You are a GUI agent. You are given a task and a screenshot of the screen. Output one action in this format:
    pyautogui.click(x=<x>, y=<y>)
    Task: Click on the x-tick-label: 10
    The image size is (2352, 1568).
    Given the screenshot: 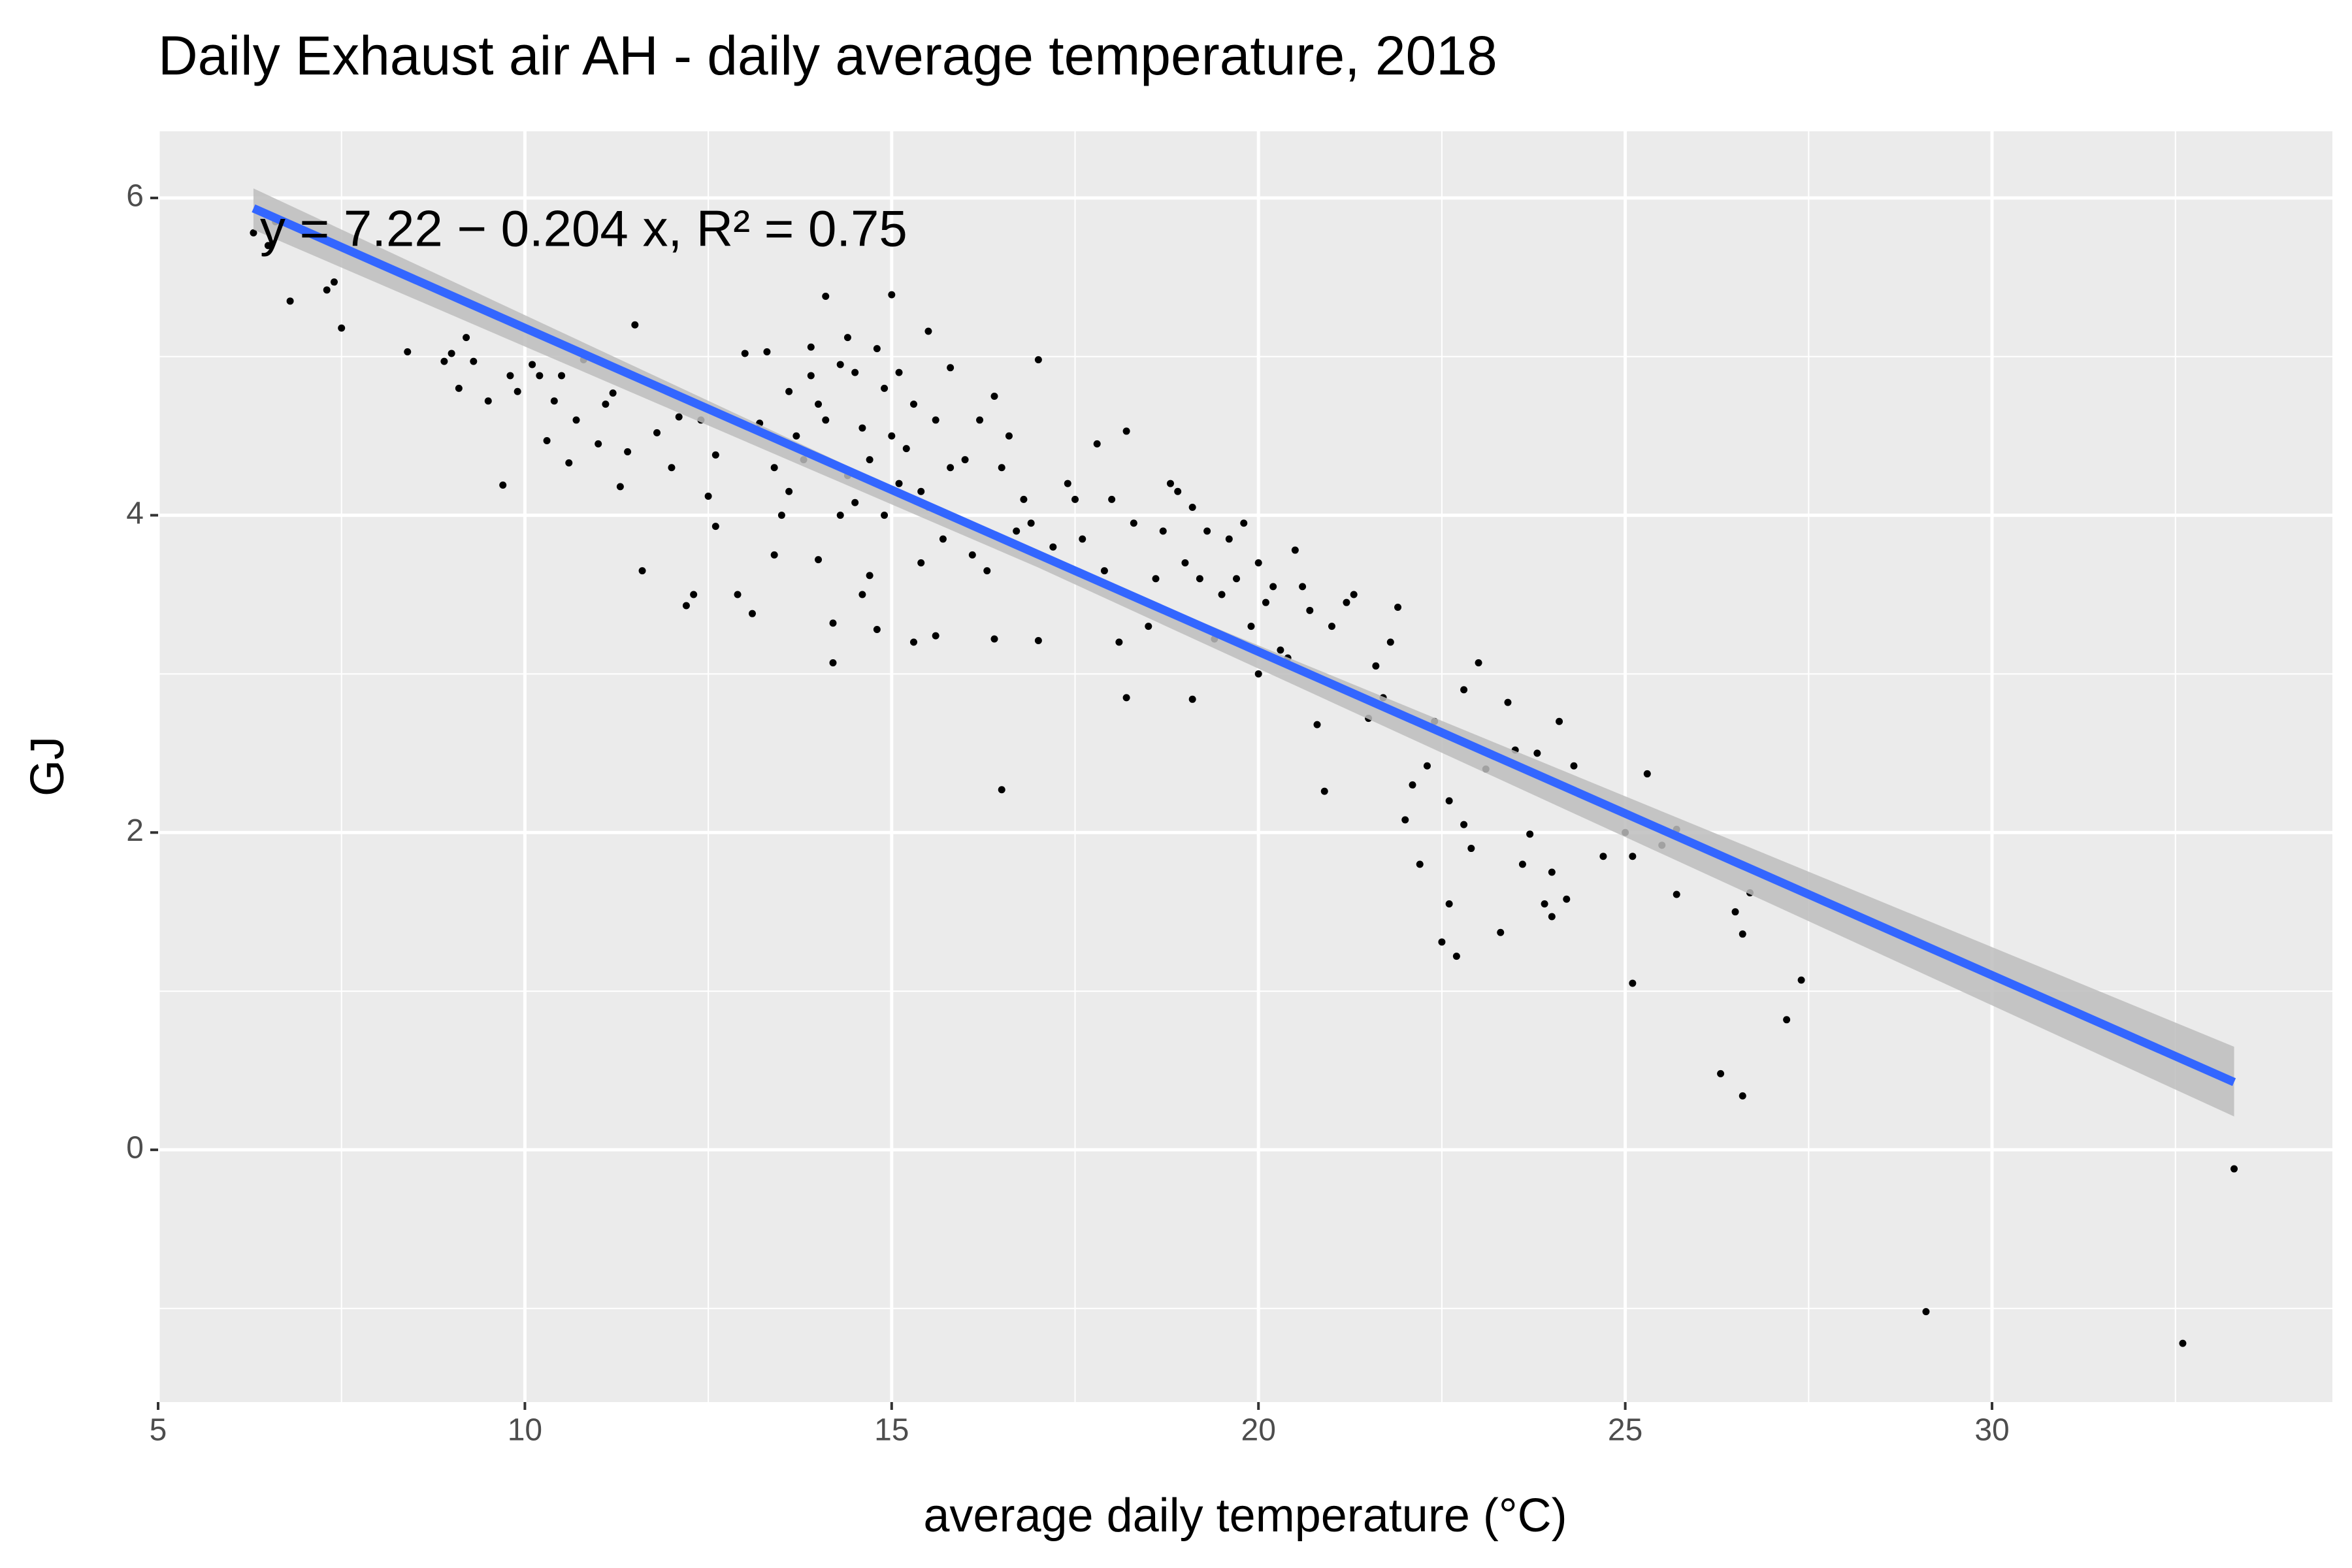 What is the action you would take?
    pyautogui.click(x=525, y=1430)
    